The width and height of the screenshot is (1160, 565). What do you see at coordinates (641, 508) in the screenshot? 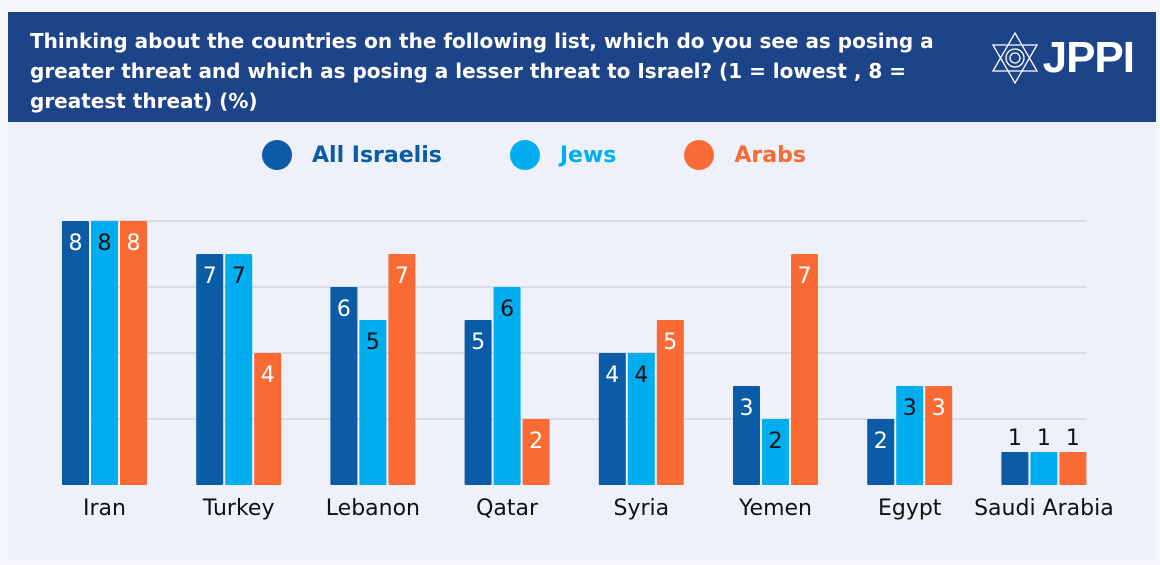
I see `category-label: Syria` at bounding box center [641, 508].